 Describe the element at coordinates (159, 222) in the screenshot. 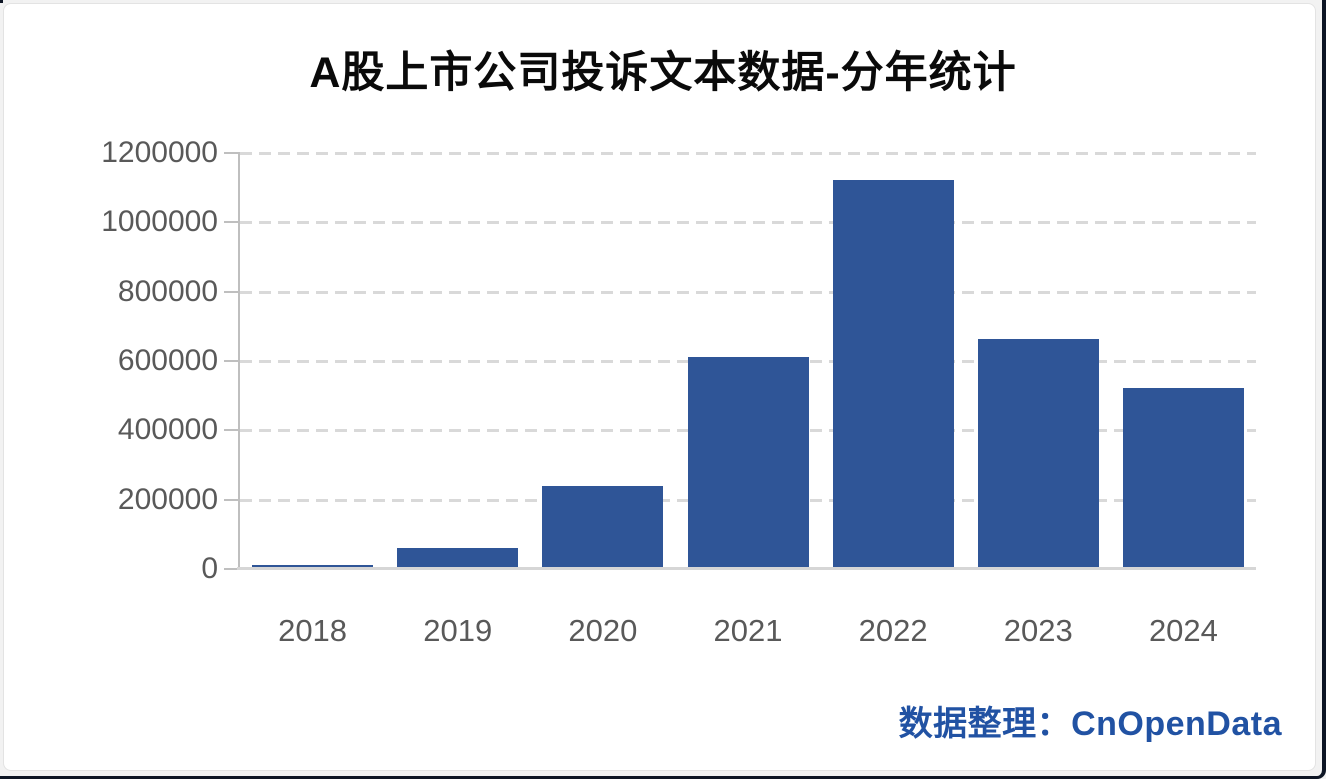

I see `y-tick-label-1000000: 1000000` at that location.